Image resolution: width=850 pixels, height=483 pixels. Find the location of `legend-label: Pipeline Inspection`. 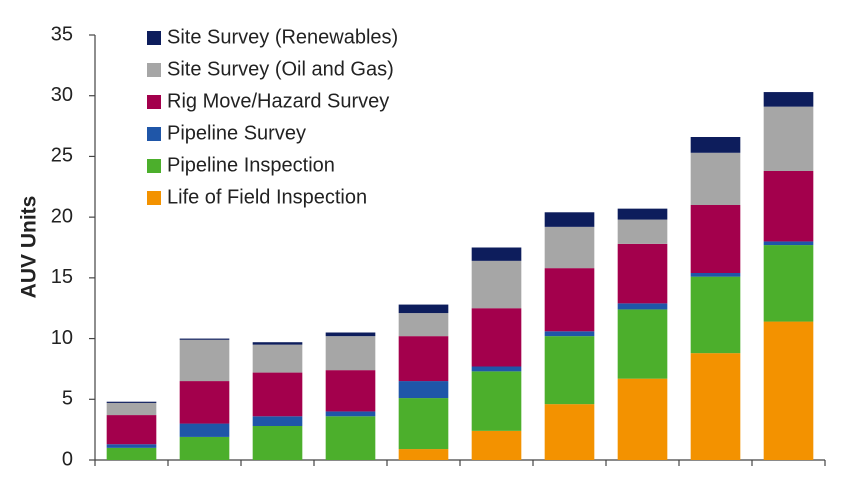

legend-label: Pipeline Inspection is located at coordinates (251, 165).